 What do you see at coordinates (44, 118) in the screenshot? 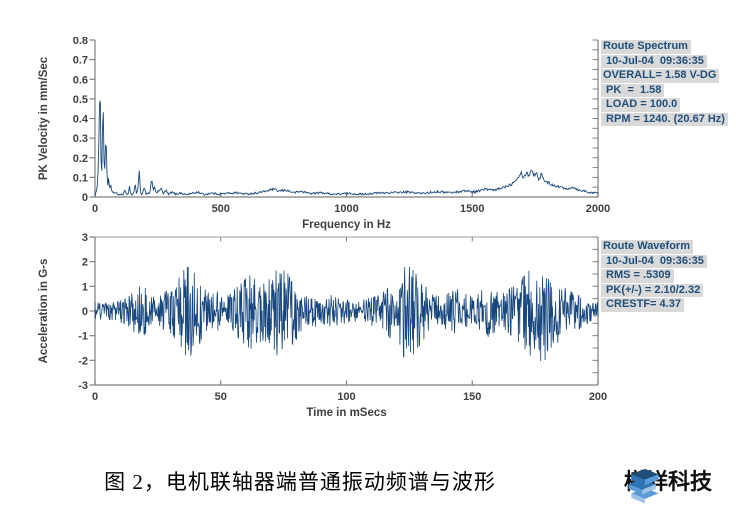
I see `svg-text: PK Velocity in mm/Sec` at bounding box center [44, 118].